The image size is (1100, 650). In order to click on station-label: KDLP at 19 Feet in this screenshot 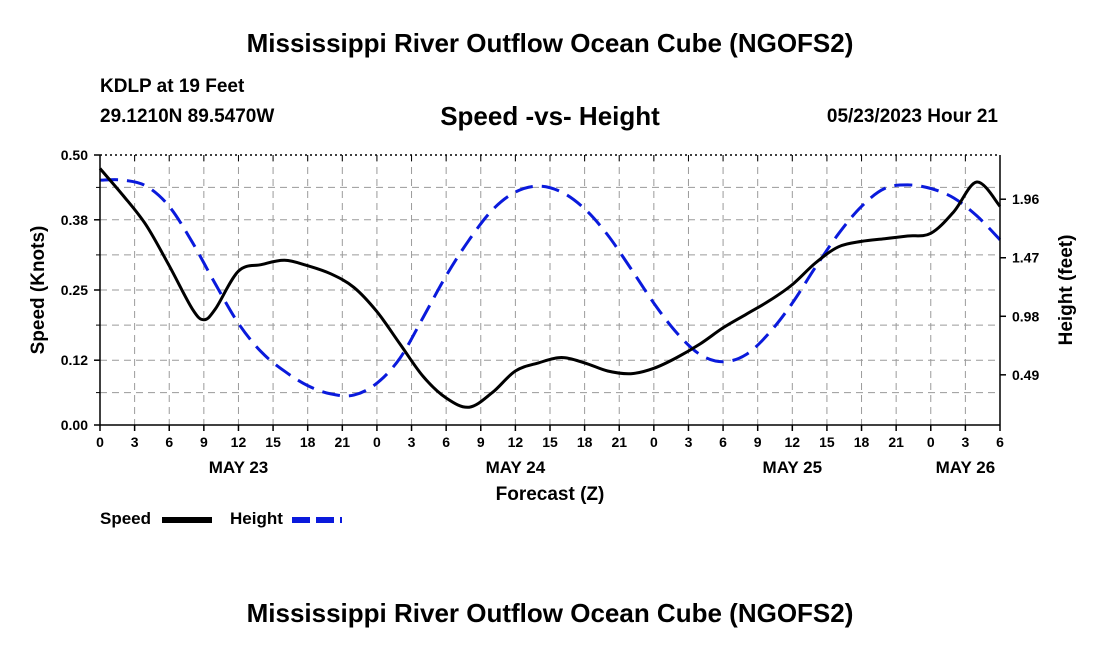, I will do `click(172, 86)`.